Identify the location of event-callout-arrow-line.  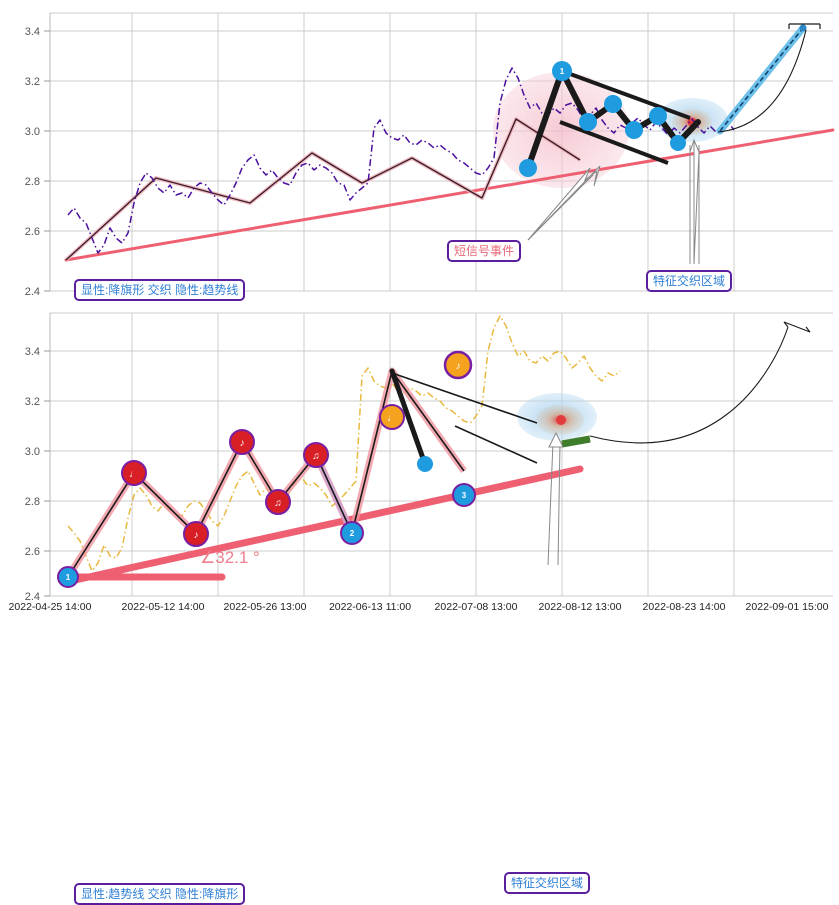
(560, 207).